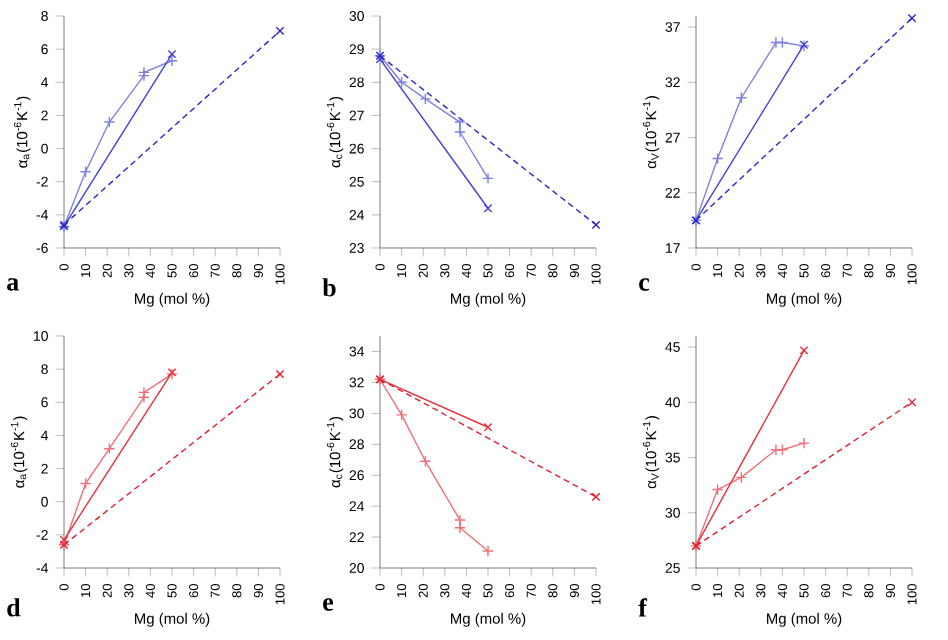 The image size is (948, 640). I want to click on text: e, so click(328, 604).